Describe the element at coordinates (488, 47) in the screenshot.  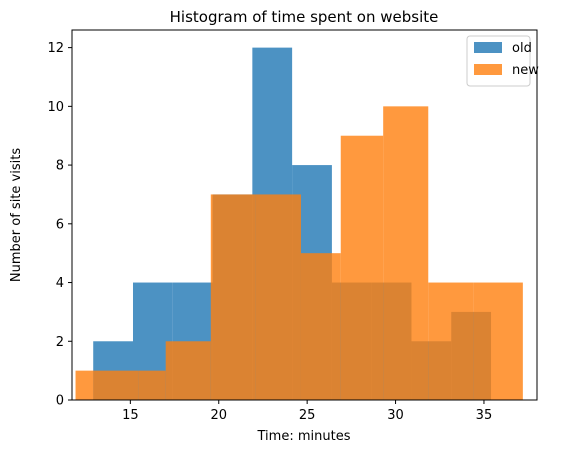
I see `legend-swatch-old` at that location.